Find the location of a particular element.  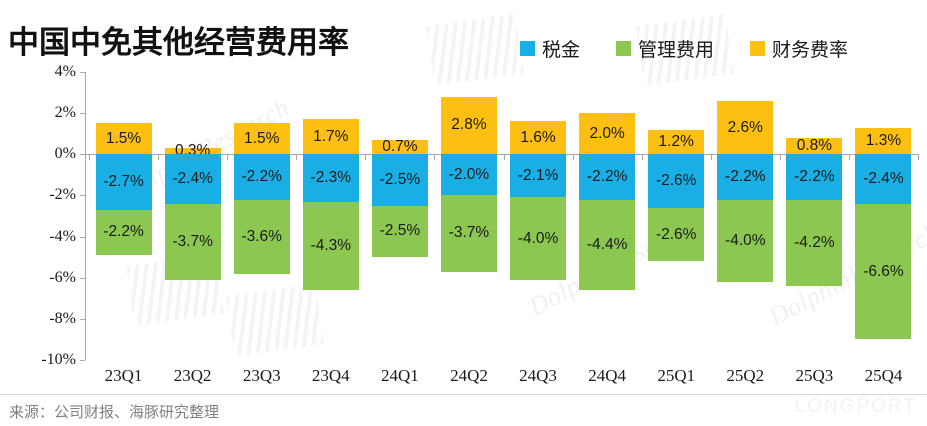

legend-label: 财务费率 is located at coordinates (810, 50).